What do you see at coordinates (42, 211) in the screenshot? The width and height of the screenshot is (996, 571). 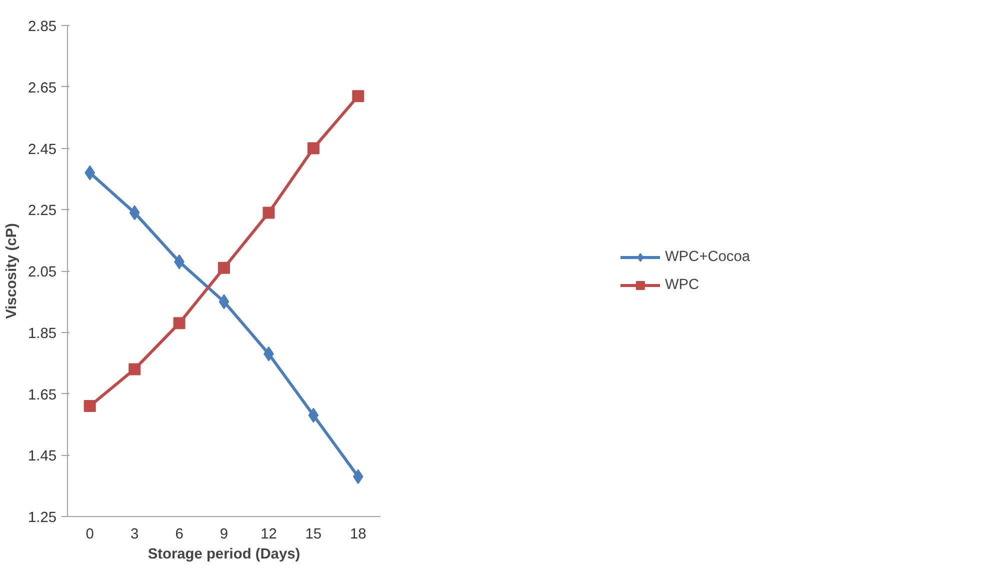 I see `y-tick-label: 2.25` at bounding box center [42, 211].